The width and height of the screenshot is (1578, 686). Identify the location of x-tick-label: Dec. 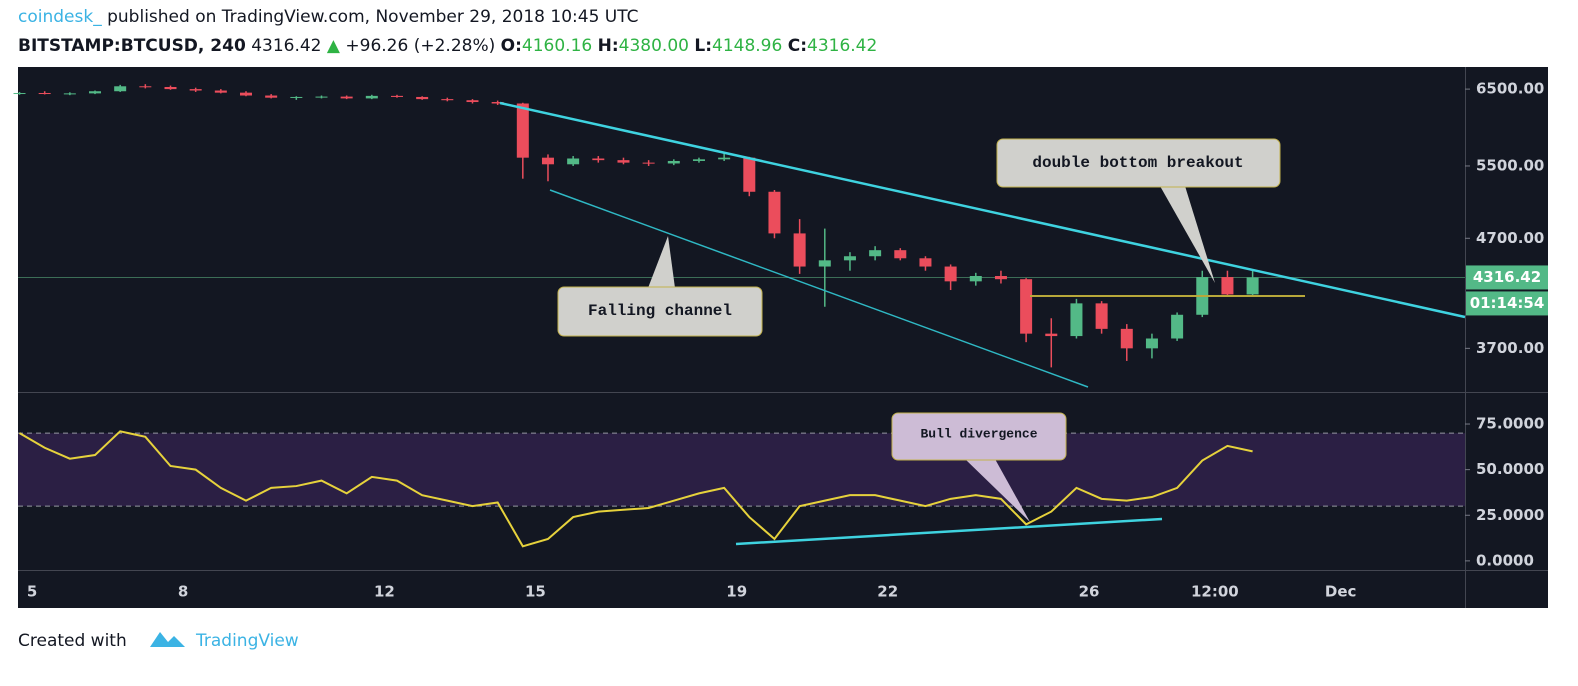
(1341, 592).